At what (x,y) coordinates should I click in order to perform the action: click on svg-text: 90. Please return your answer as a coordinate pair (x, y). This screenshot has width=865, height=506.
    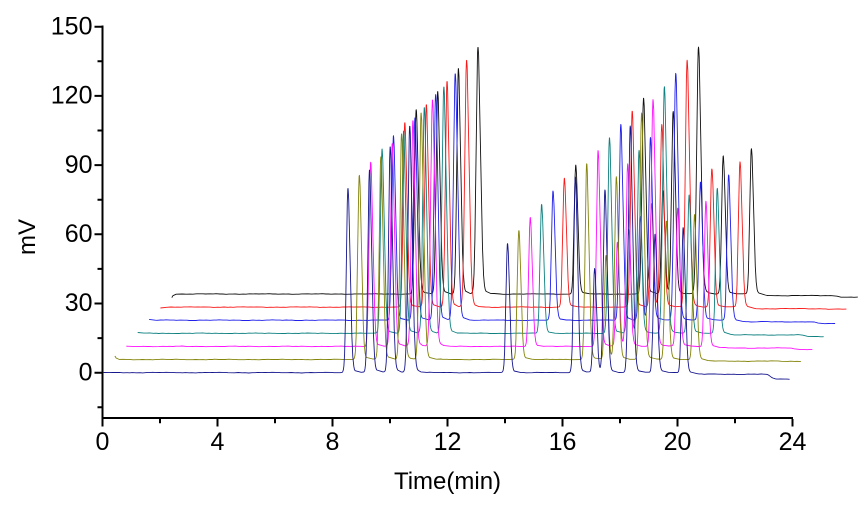
    Looking at the image, I should click on (79, 165).